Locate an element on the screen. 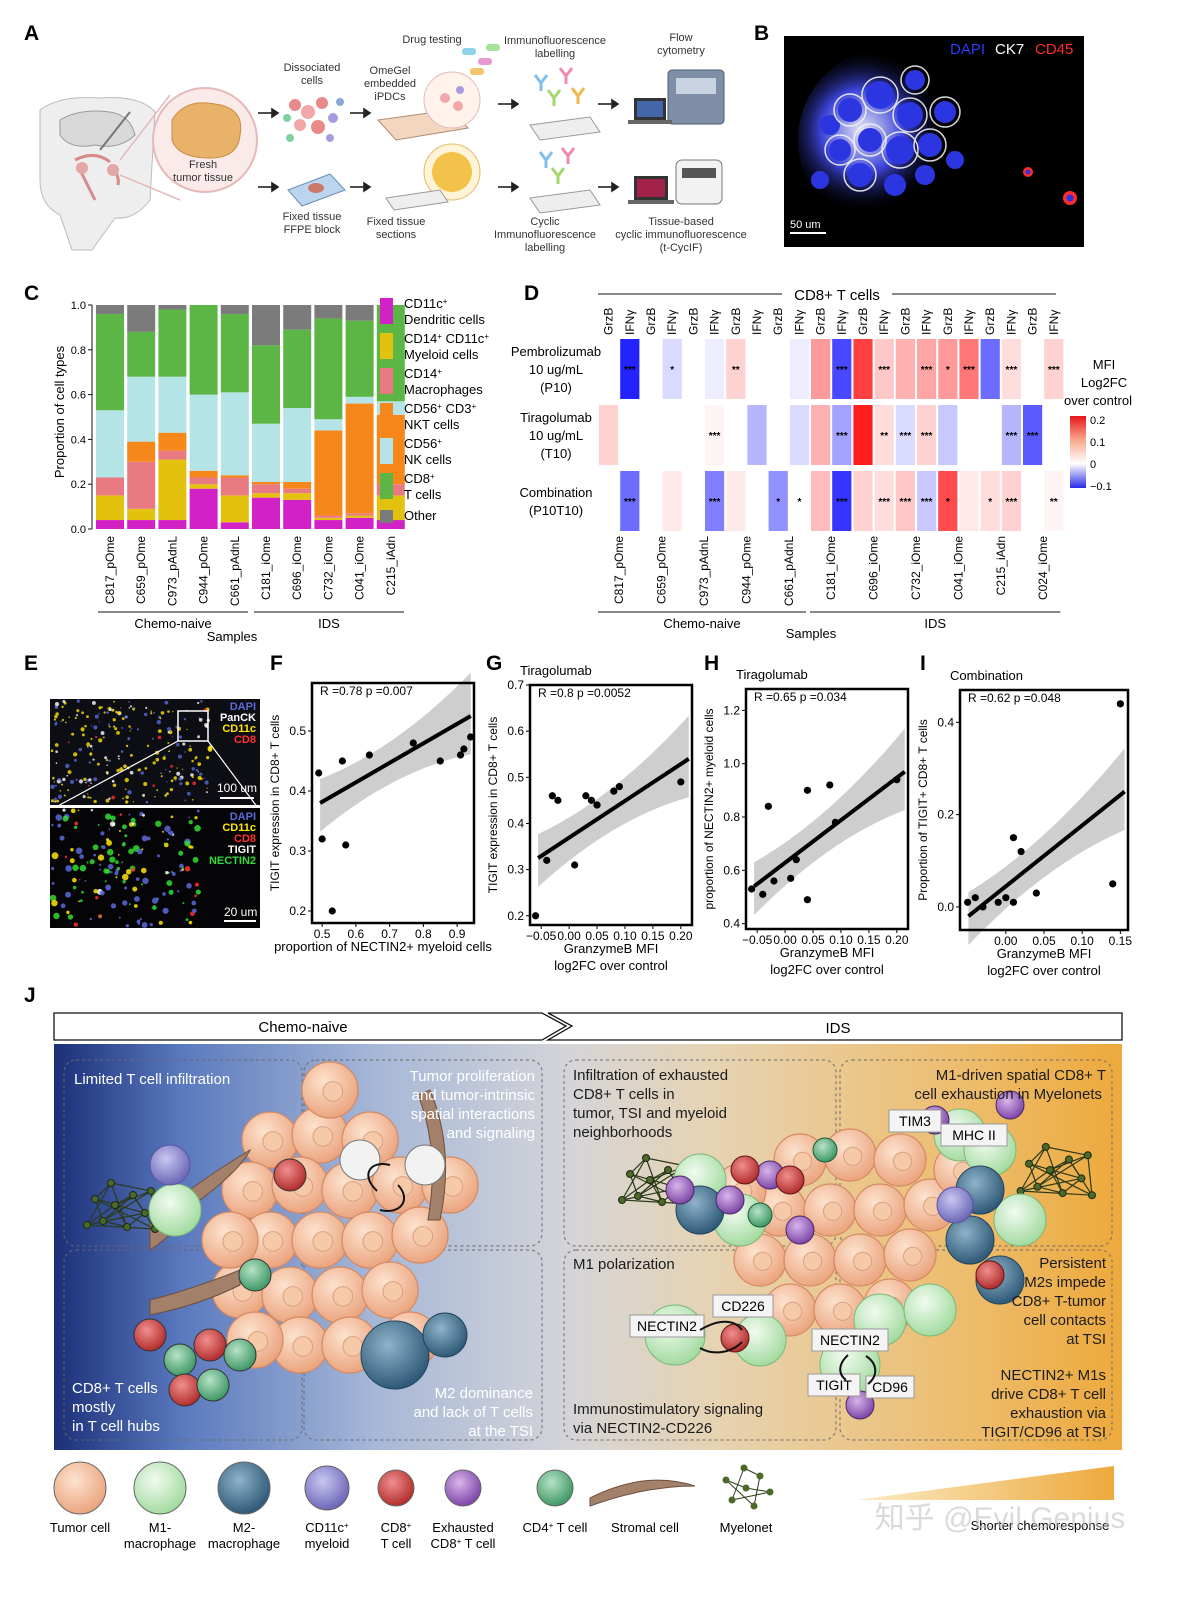 Image resolution: width=1200 pixels, height=1601 pixels. j-persistent-2: M2s impede is located at coordinates (1065, 1282).